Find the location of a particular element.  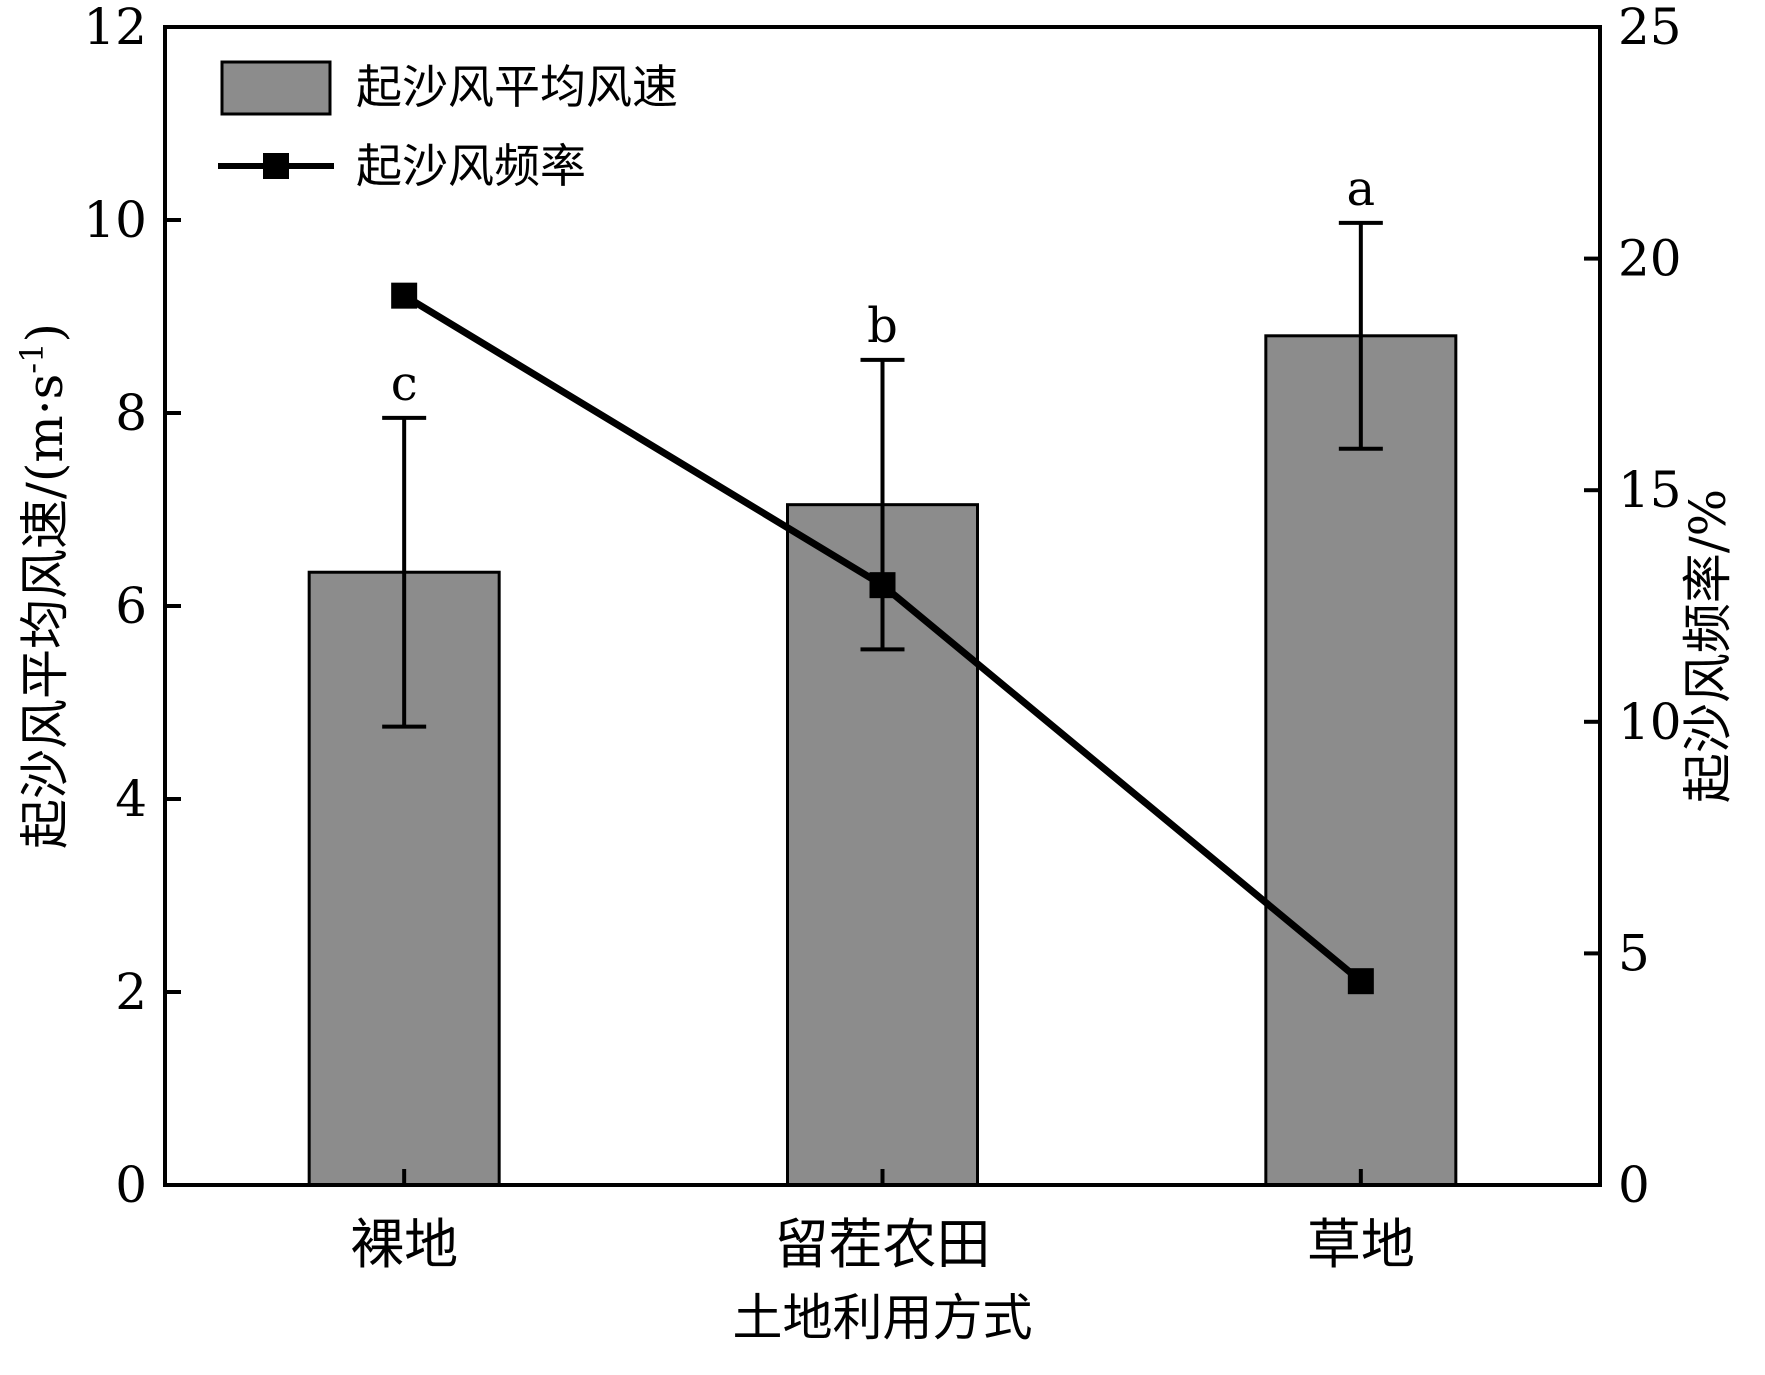

legend-bar-swatch is located at coordinates (276, 88).